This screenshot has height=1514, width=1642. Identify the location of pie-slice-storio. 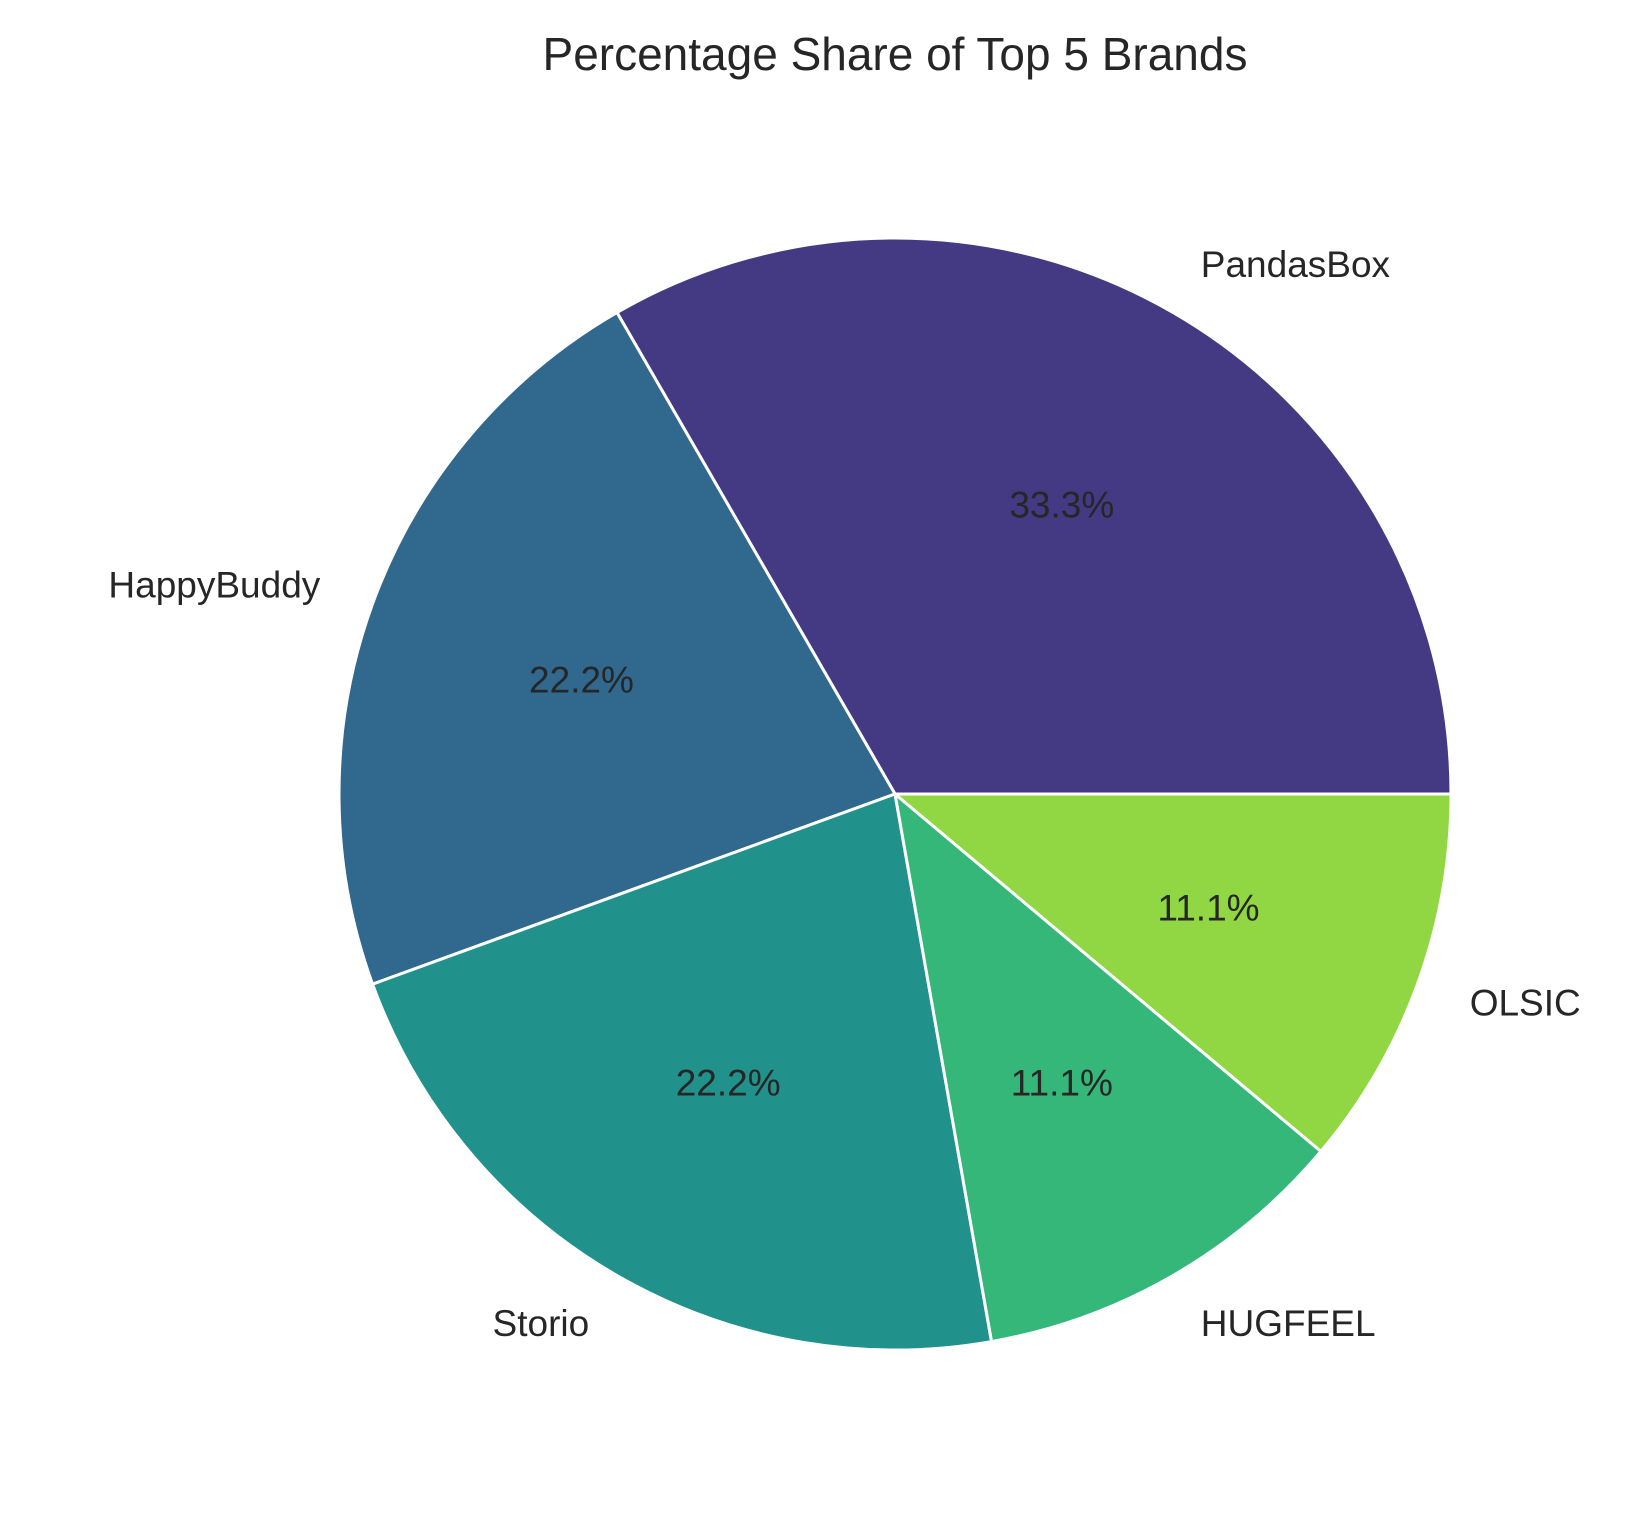
(682, 1072).